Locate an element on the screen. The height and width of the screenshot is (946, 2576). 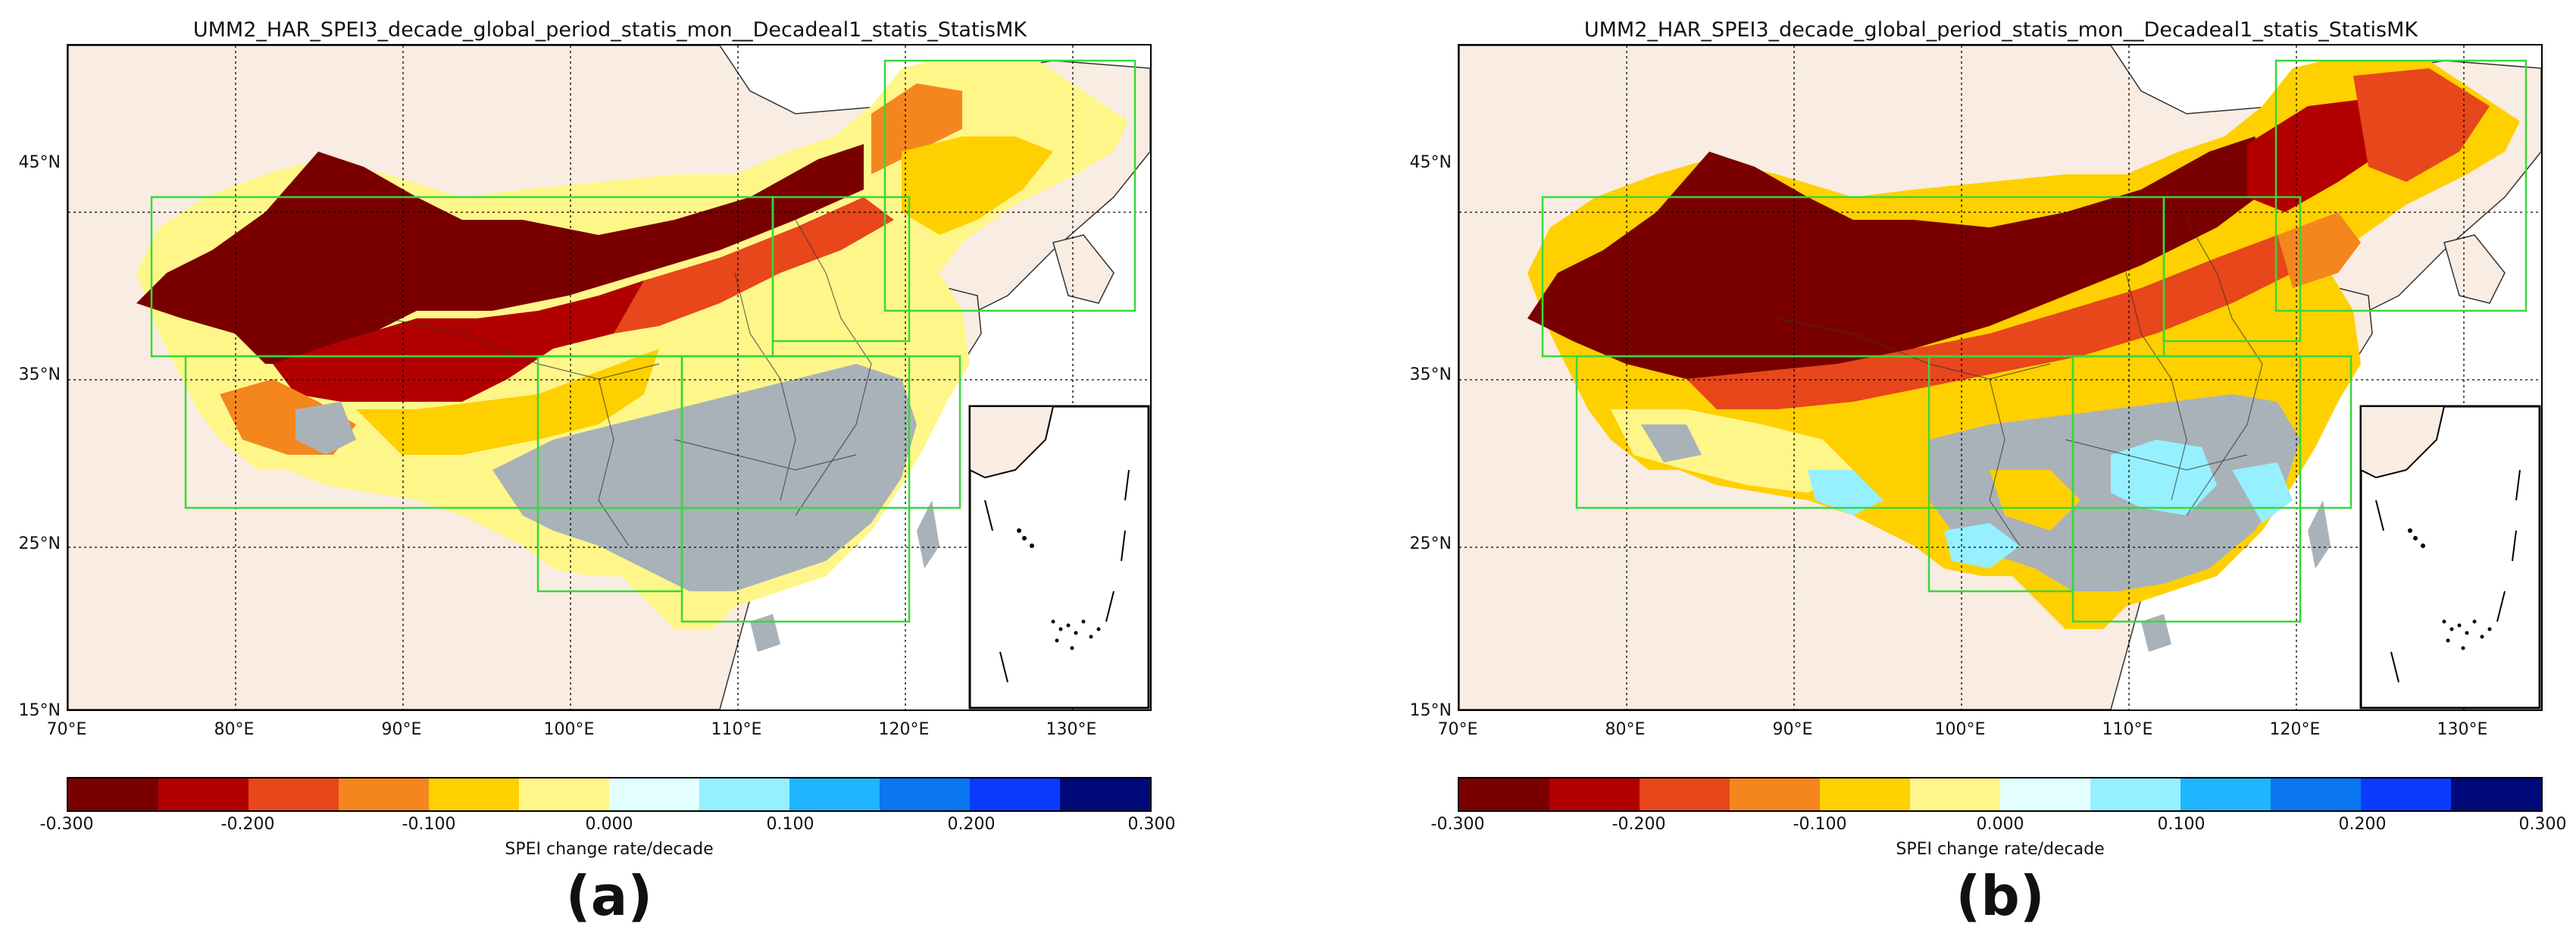
panel-label: (b) is located at coordinates (2000, 896).